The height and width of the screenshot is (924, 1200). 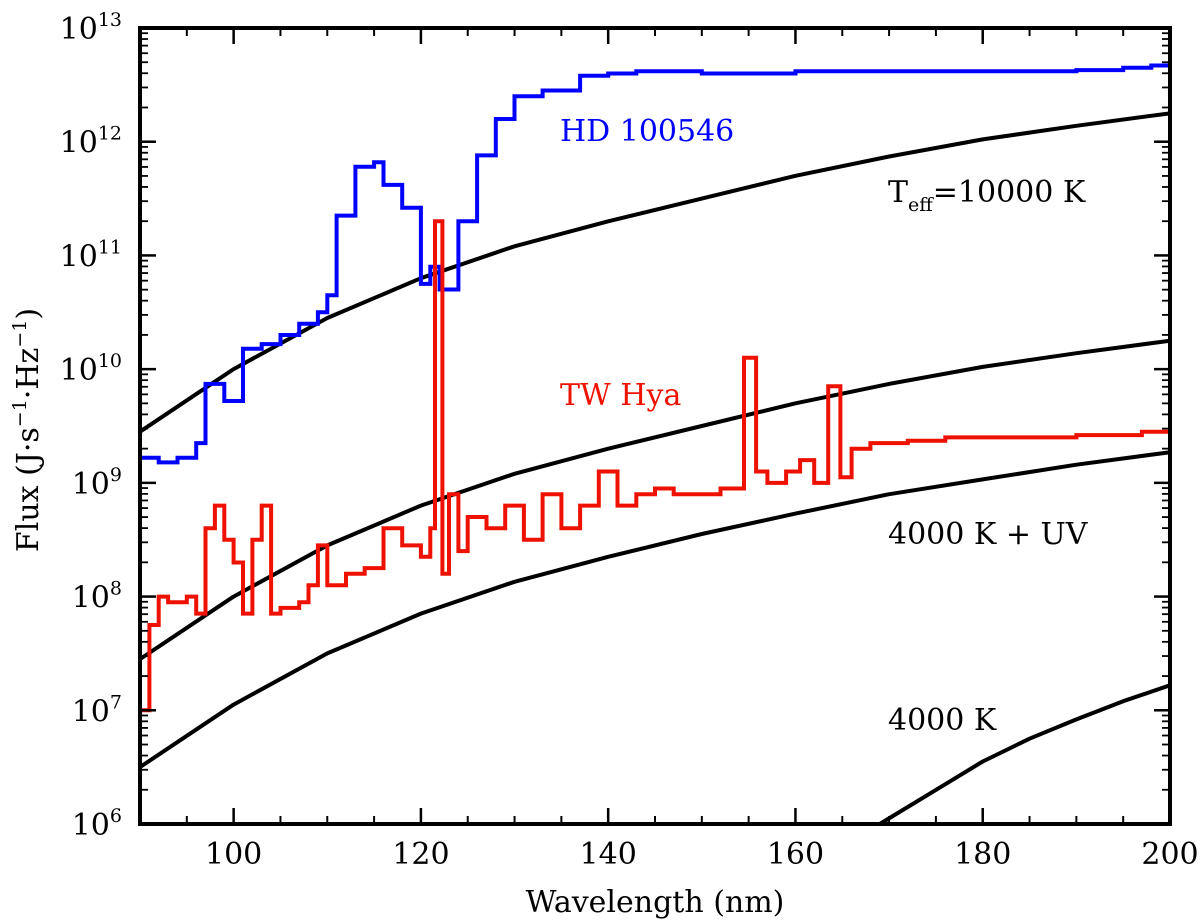 I want to click on twhya-label: TW Hya, so click(x=620, y=395).